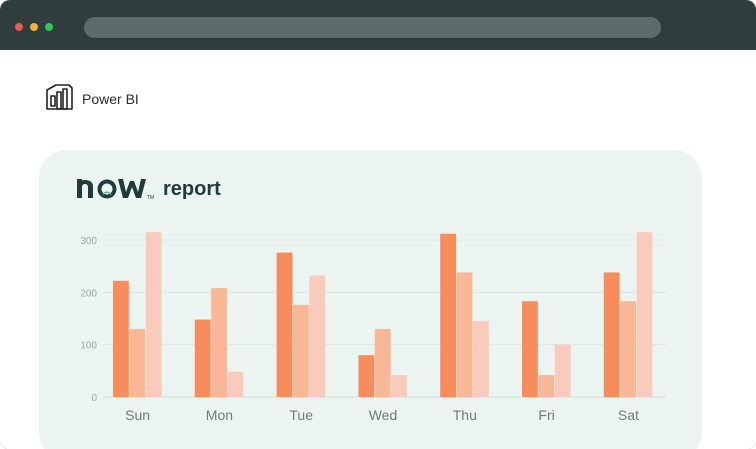 The height and width of the screenshot is (449, 756). What do you see at coordinates (94, 398) in the screenshot?
I see `y-tick-label: 0` at bounding box center [94, 398].